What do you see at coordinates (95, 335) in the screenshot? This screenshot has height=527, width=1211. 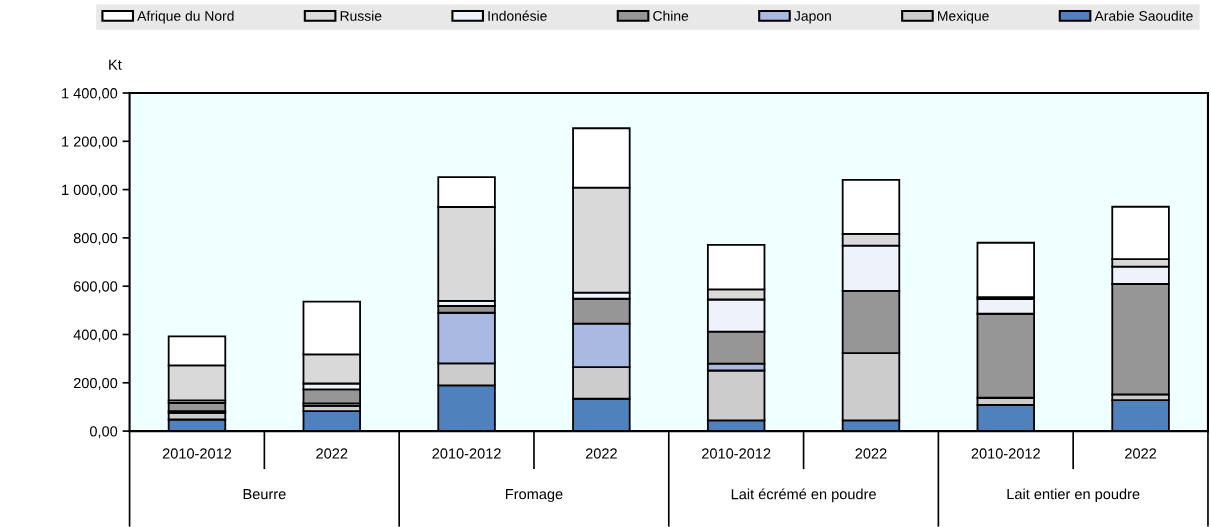 I see `y-tick-label: 400,00` at bounding box center [95, 335].